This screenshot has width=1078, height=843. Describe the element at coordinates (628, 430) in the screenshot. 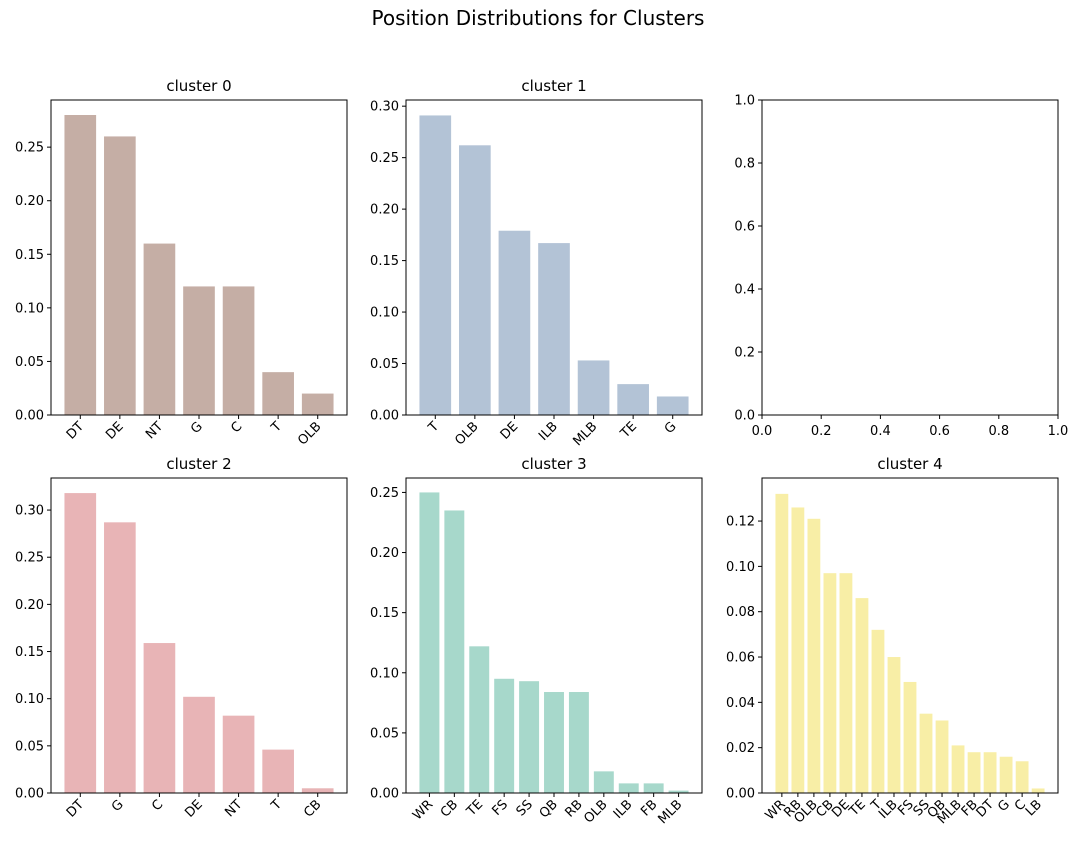

I see `x-tick-label: TE` at that location.